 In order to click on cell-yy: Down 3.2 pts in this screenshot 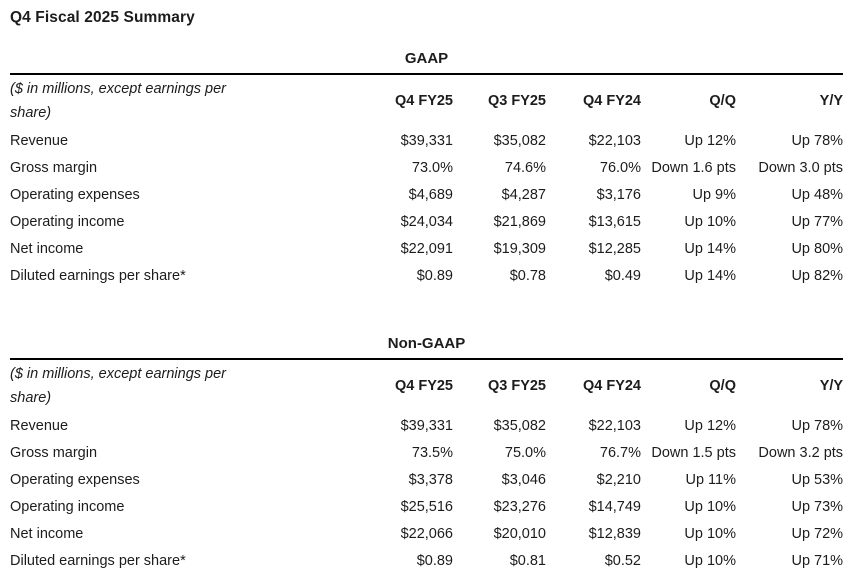, I will do `click(801, 452)`.